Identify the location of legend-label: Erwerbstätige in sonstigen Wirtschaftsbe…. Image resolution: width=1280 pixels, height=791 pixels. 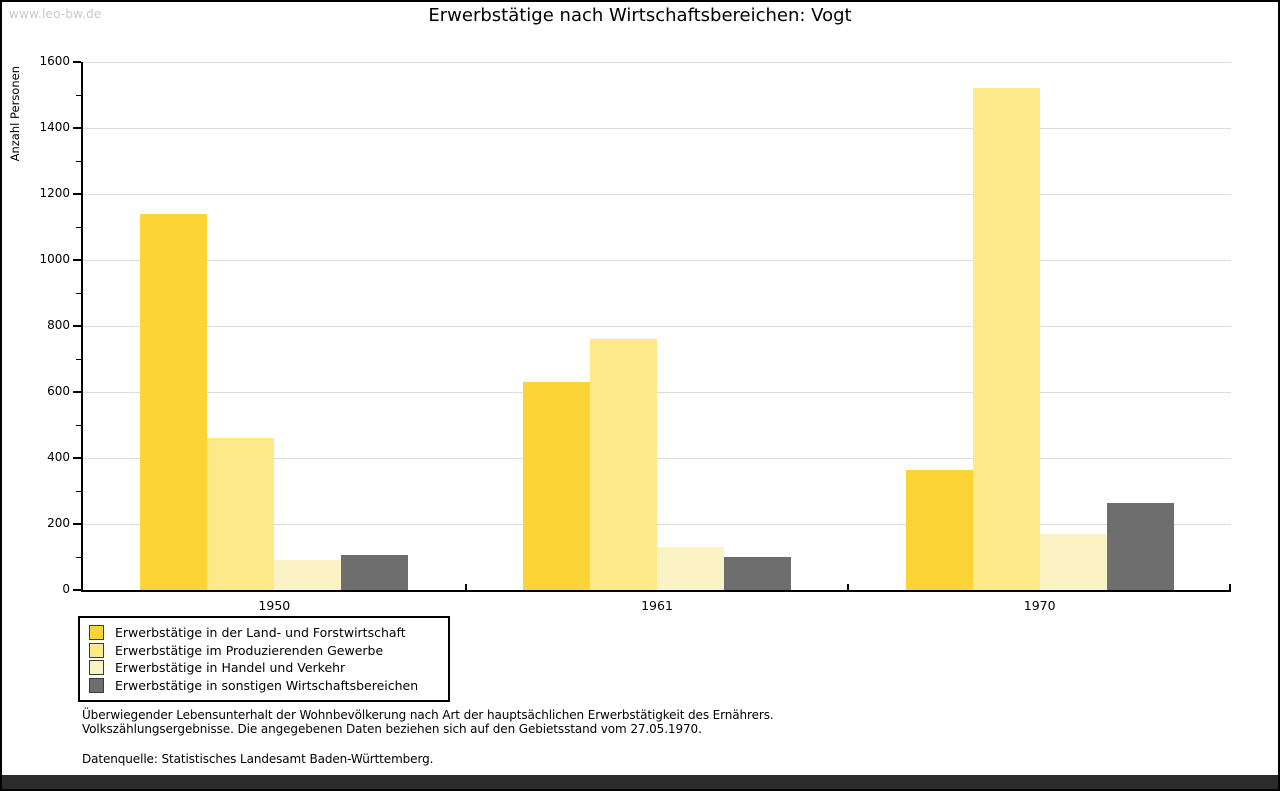
(267, 685).